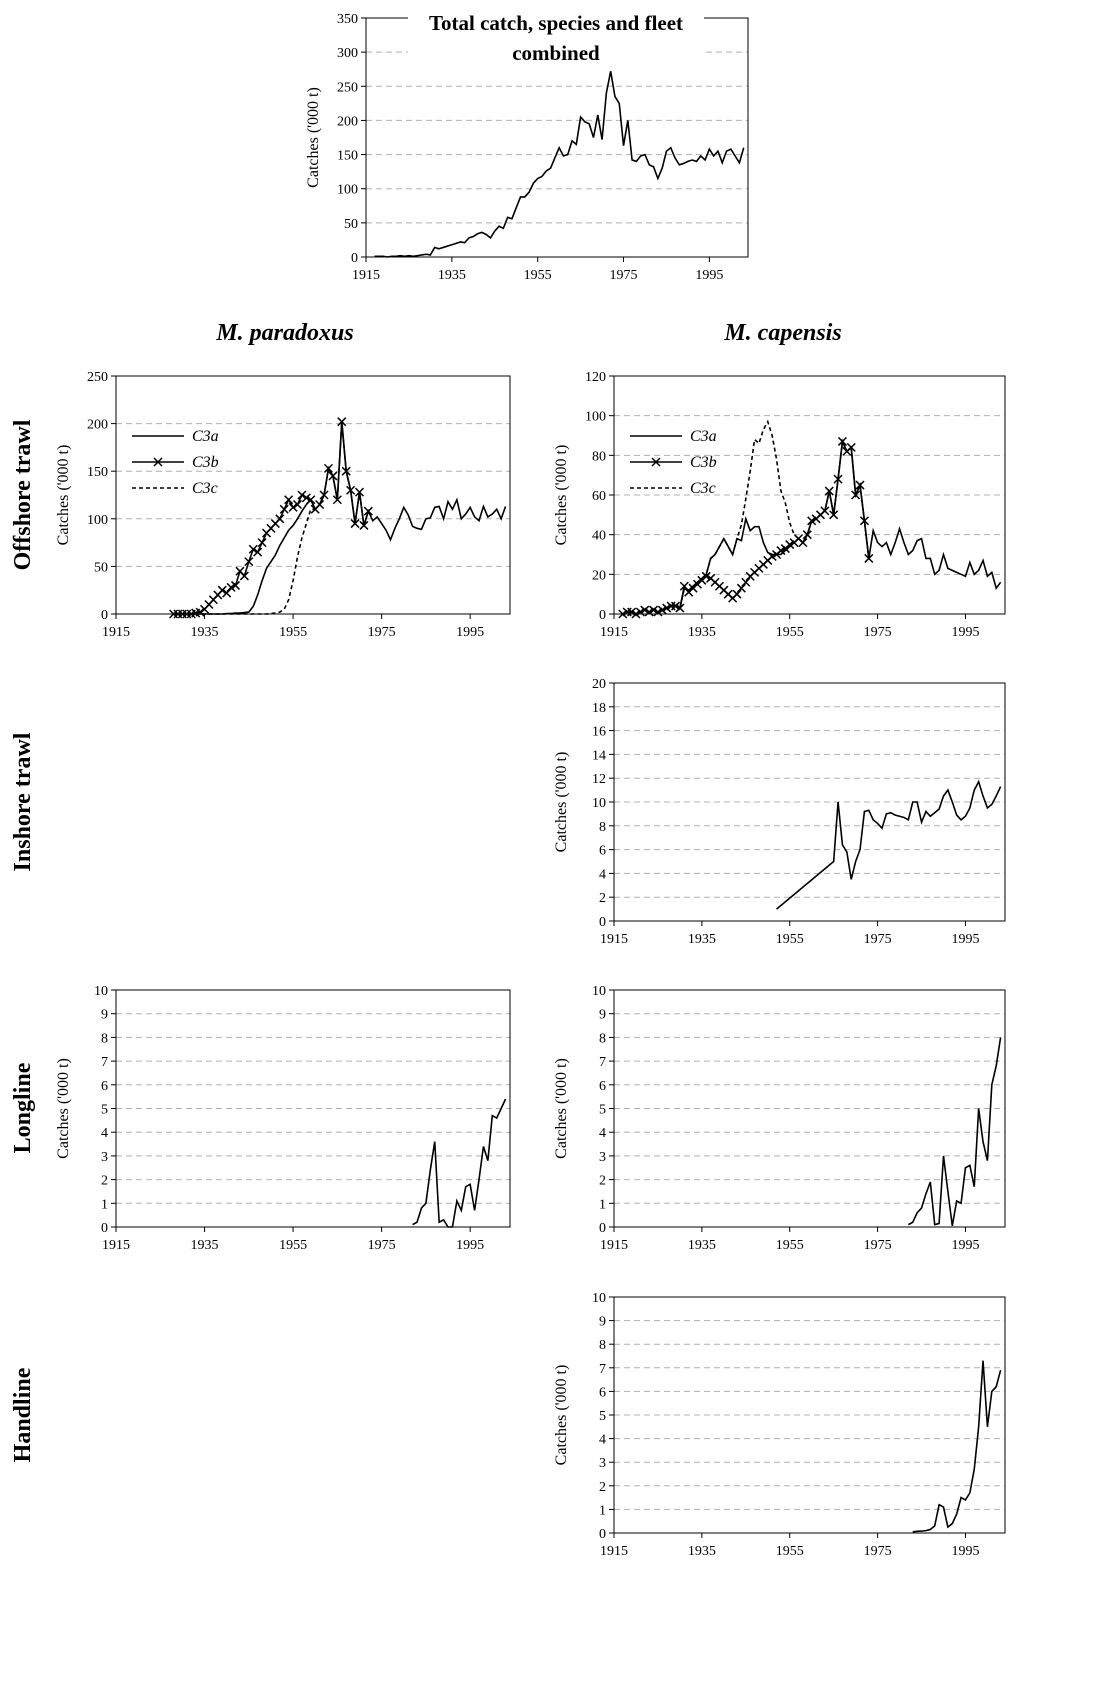 The height and width of the screenshot is (1708, 1096). What do you see at coordinates (101, 991) in the screenshot?
I see `y-tick-label: 10` at bounding box center [101, 991].